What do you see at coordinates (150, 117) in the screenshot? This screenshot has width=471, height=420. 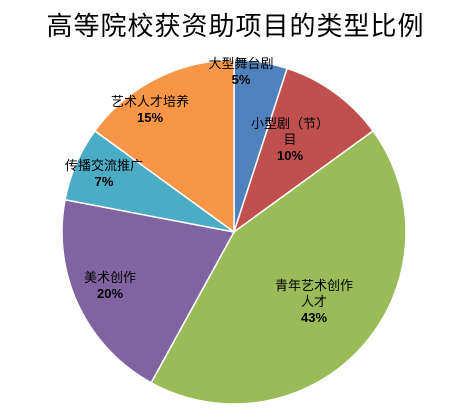 I see `slice-percent: 15%` at bounding box center [150, 117].